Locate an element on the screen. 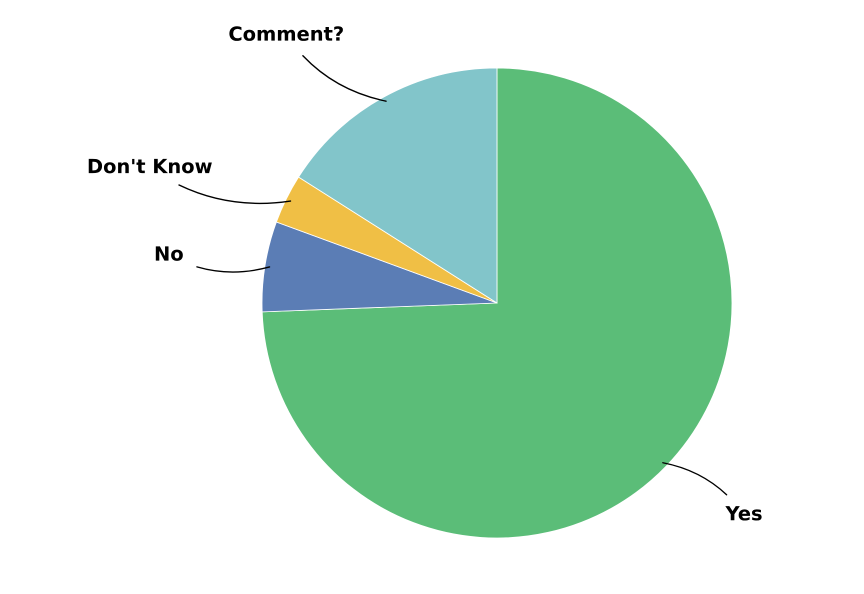  slice-label: No is located at coordinates (169, 253).